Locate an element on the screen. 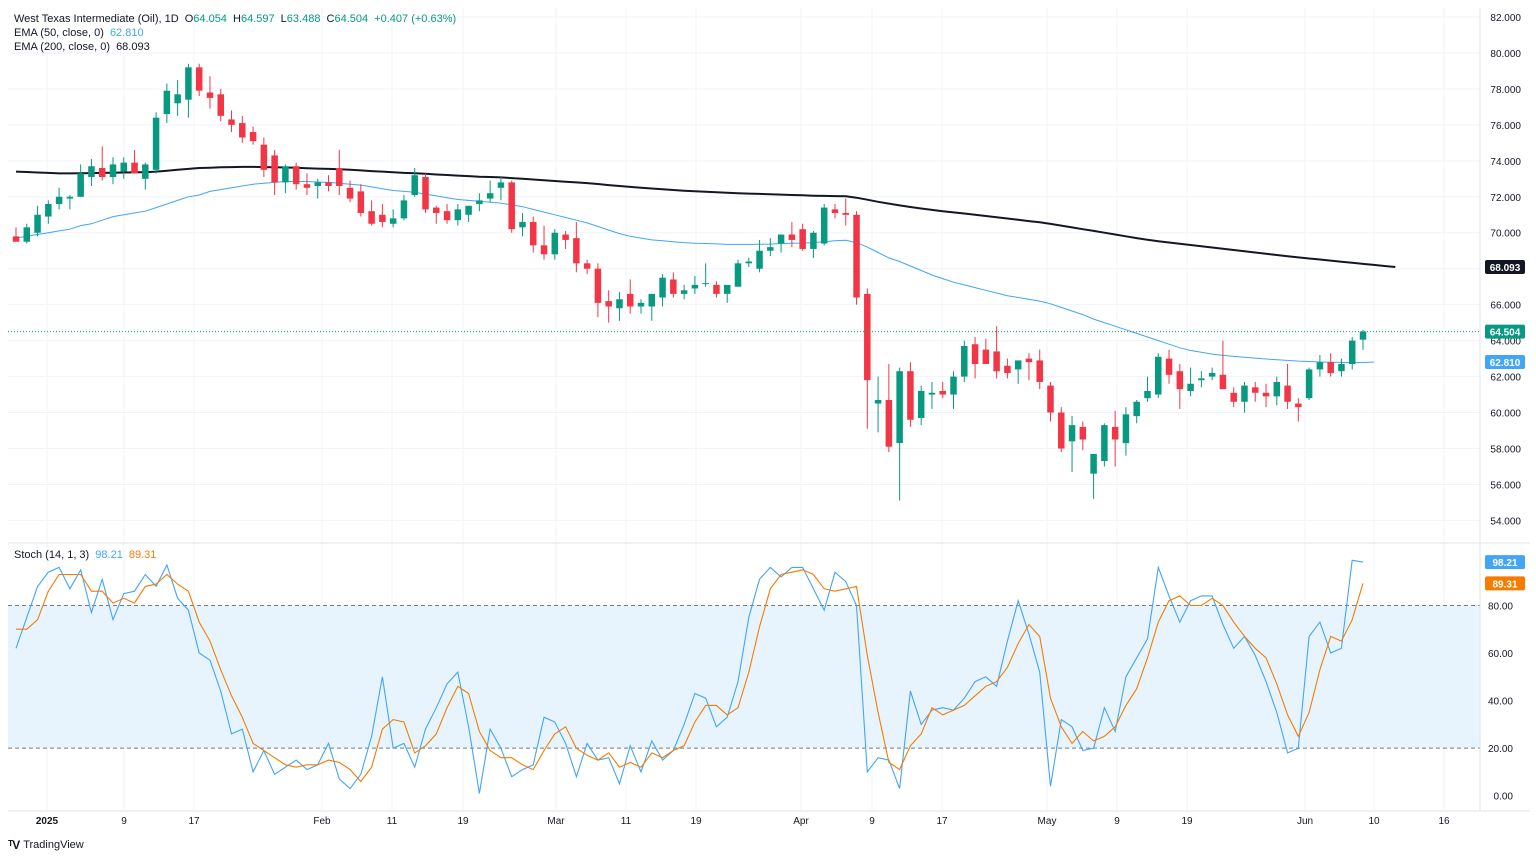 The width and height of the screenshot is (1536, 860). ema200-label: EMA (200, close, 0) is located at coordinates (62, 47).